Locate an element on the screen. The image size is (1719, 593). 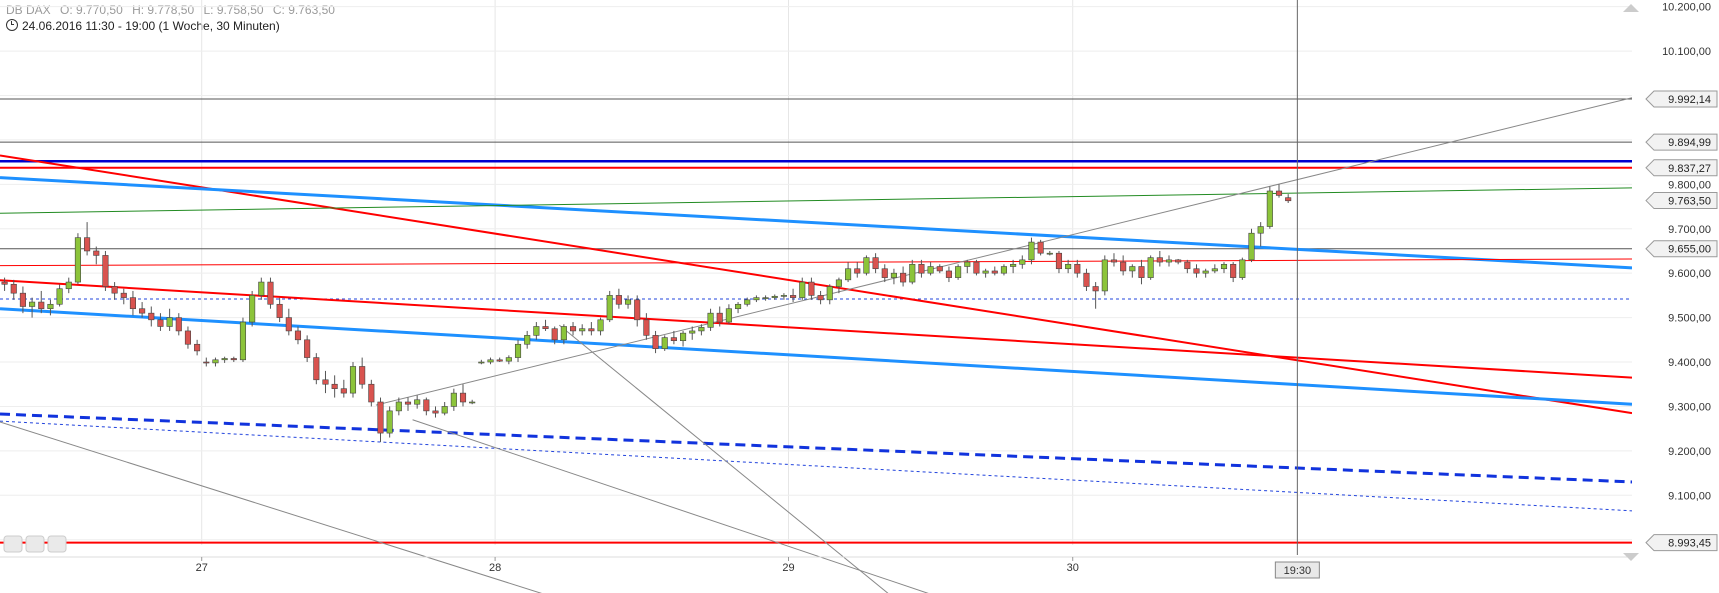
scroll-up-icon is located at coordinates (1631, 8).